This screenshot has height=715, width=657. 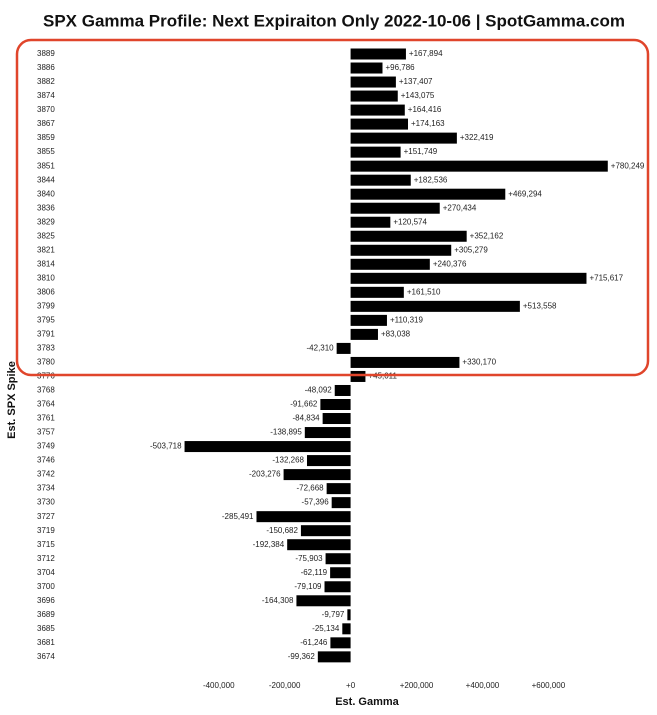 I want to click on y-tick-label: 3886, so click(x=46, y=67).